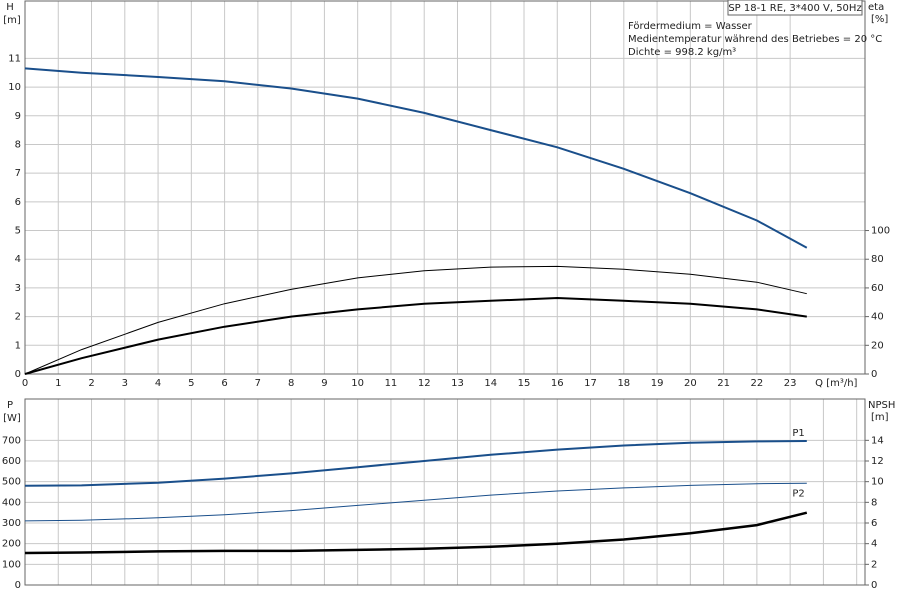 The image size is (900, 600). Describe the element at coordinates (224, 383) in the screenshot. I see `x-tick-label: 6` at that location.